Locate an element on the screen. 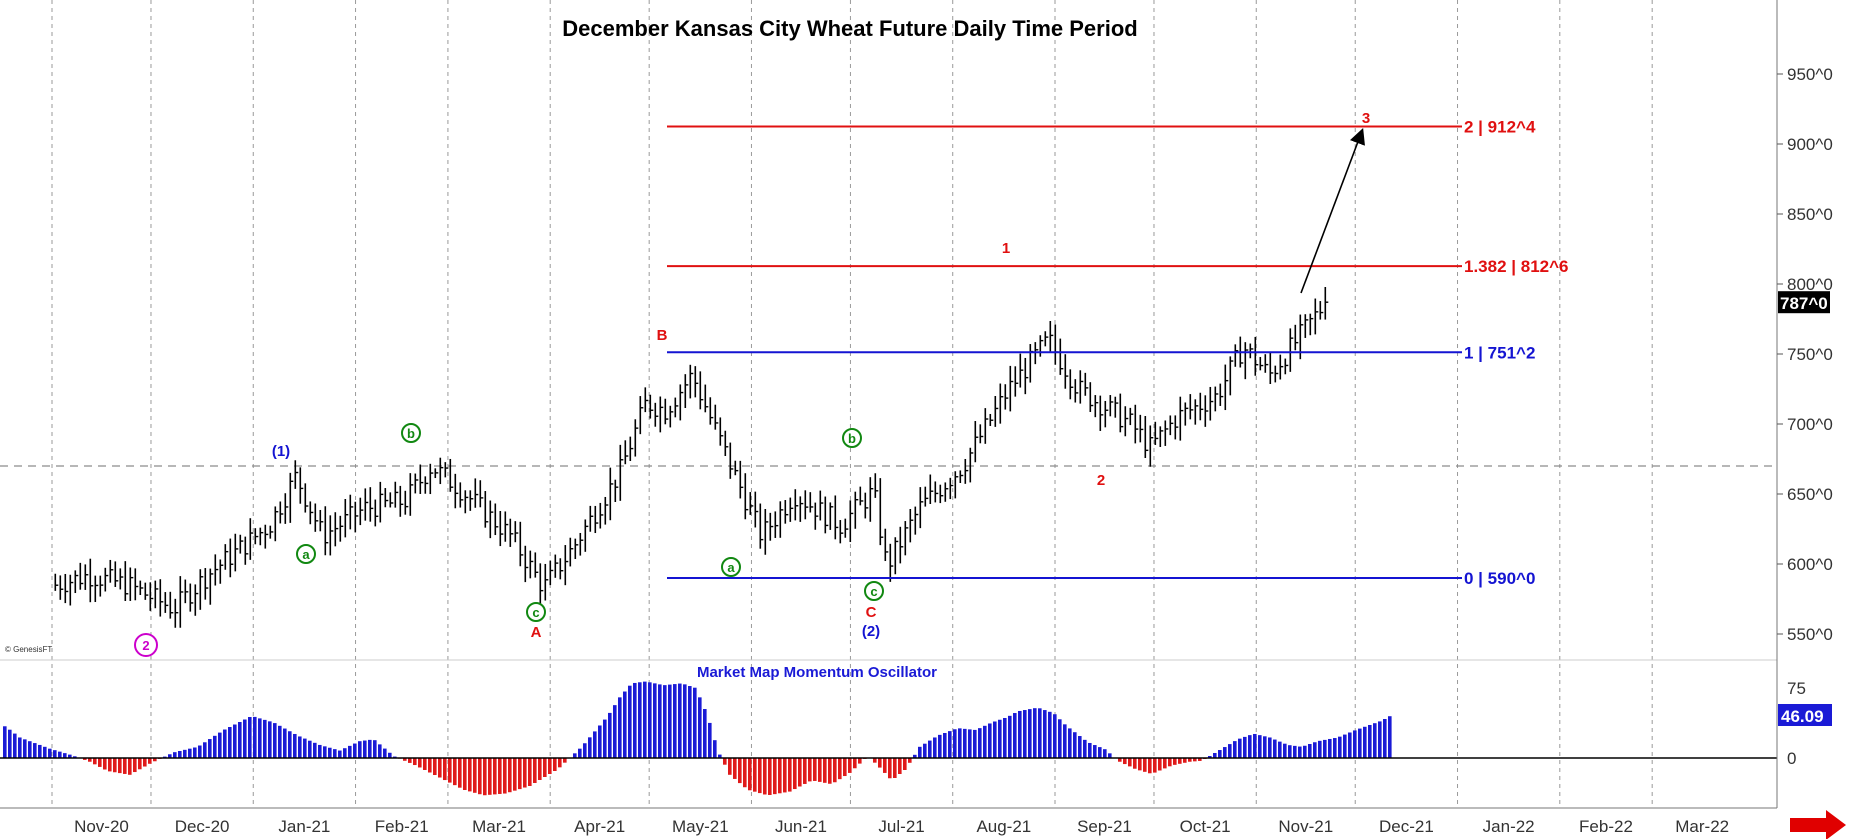 The height and width of the screenshot is (839, 1853). x-tick-label: Feb-21 is located at coordinates (402, 826).